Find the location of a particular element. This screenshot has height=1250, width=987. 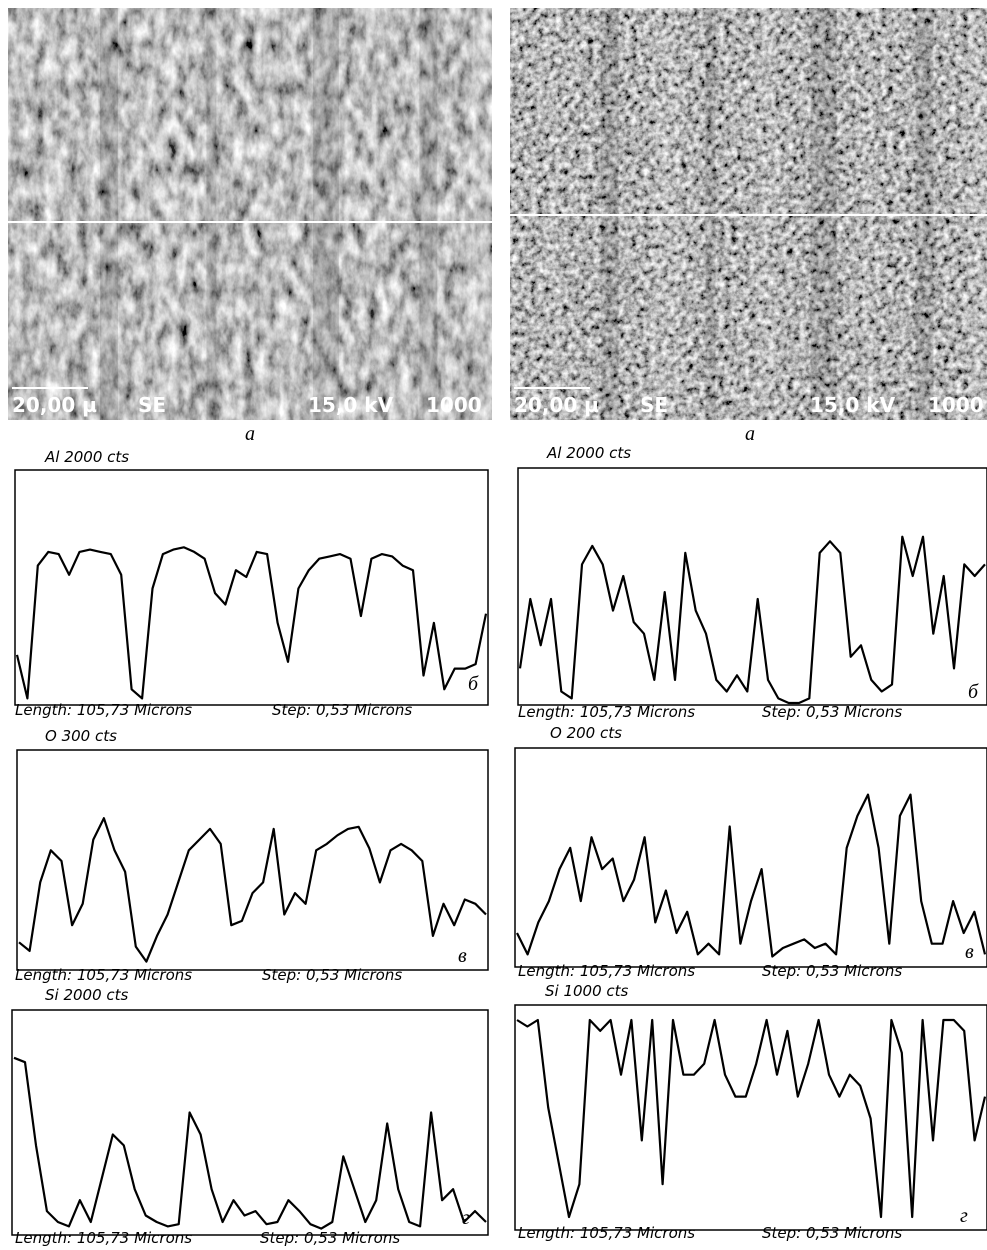

profile-title: Si 2000 cts is located at coordinates (87, 995).